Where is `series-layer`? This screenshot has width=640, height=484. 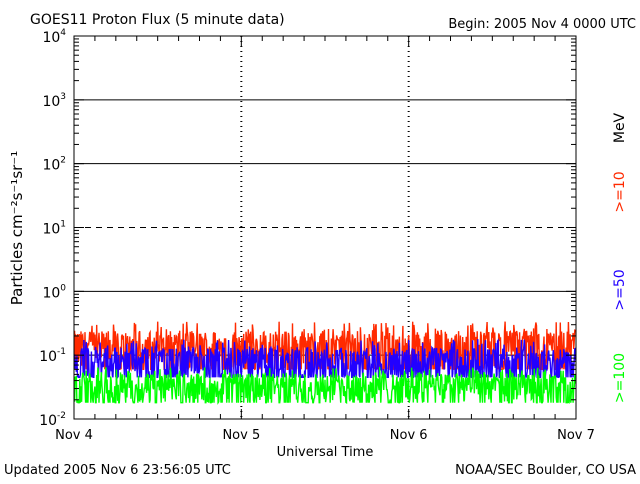 series-layer is located at coordinates (325, 363).